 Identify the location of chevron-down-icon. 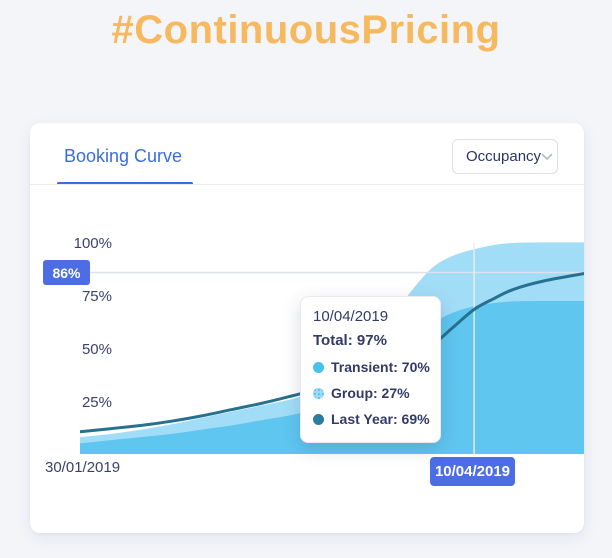
(547, 157).